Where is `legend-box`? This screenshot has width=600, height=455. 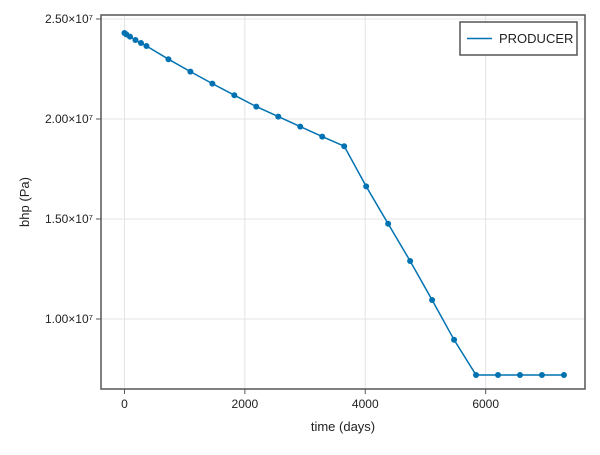
legend-box is located at coordinates (518, 38).